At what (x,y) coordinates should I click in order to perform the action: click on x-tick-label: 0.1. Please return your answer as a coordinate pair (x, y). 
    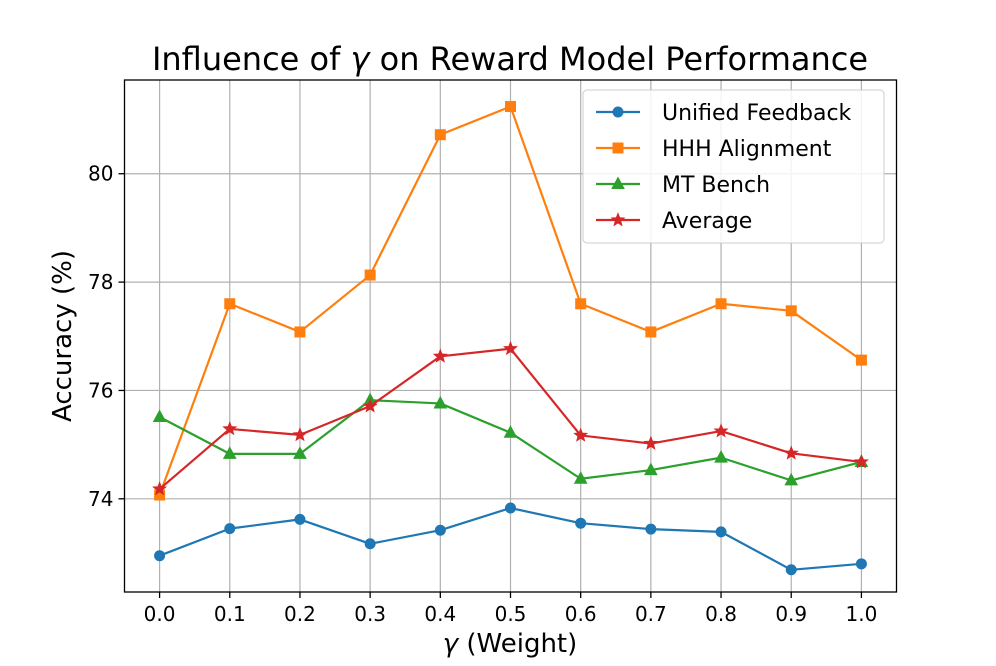
    Looking at the image, I should click on (230, 614).